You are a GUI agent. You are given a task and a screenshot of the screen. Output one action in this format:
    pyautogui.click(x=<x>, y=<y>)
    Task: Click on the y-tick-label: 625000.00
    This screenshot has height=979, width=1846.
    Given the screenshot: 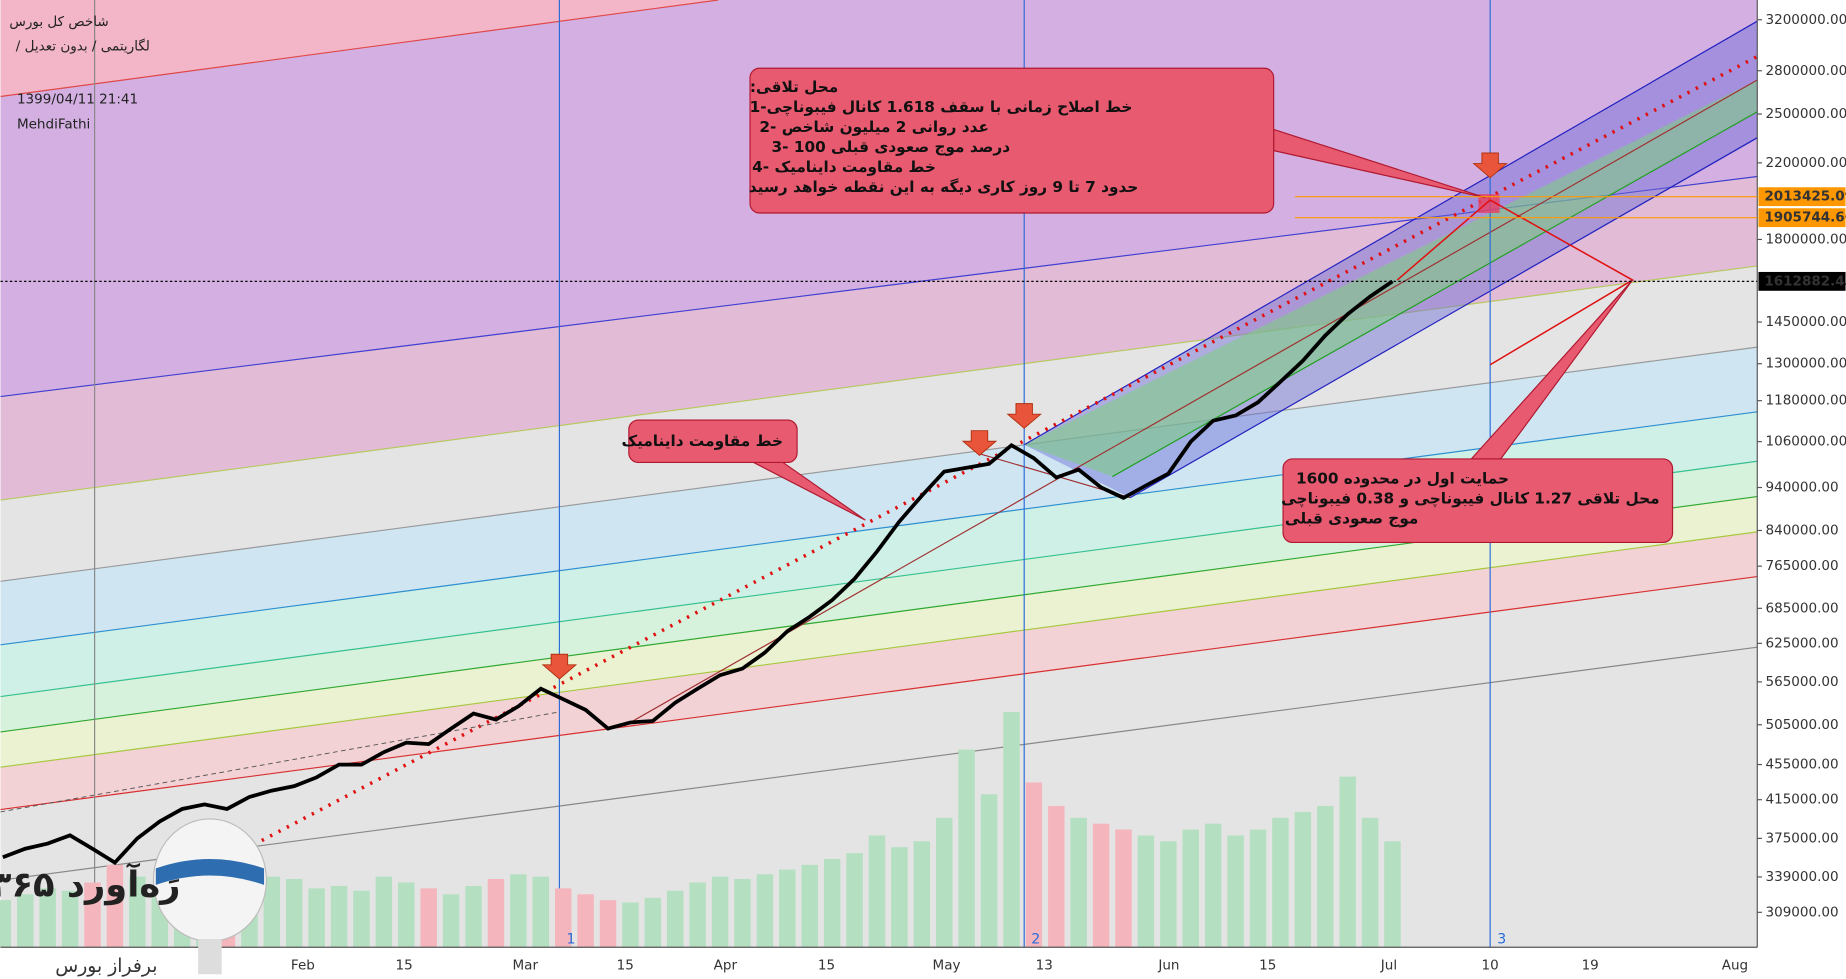 What is the action you would take?
    pyautogui.click(x=1802, y=643)
    